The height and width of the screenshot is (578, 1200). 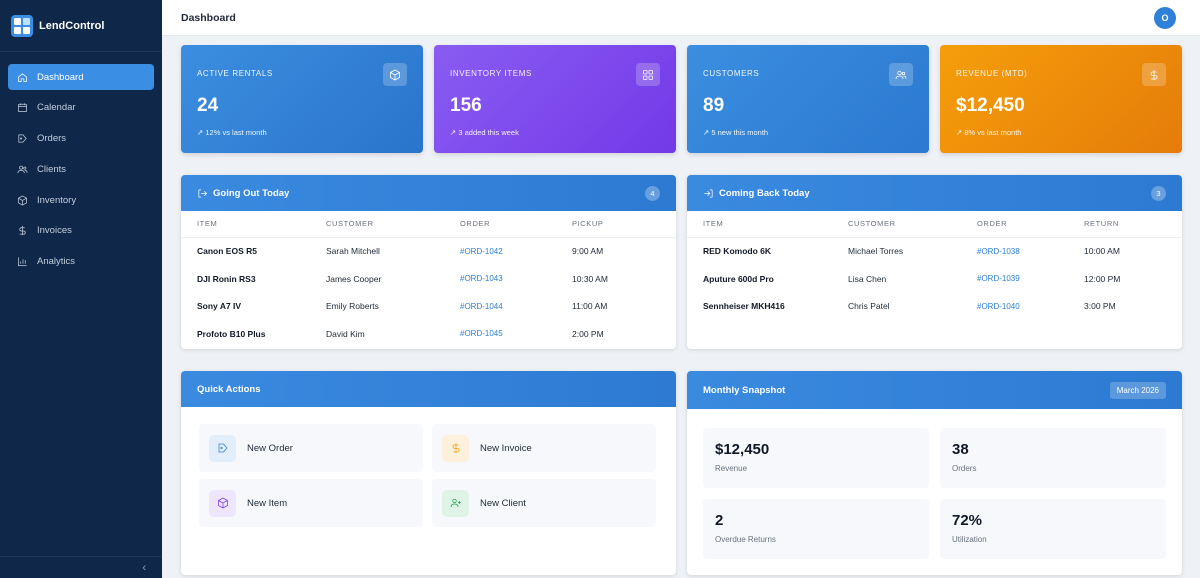 I want to click on sidebar-item-clients: Clients, so click(x=81, y=169).